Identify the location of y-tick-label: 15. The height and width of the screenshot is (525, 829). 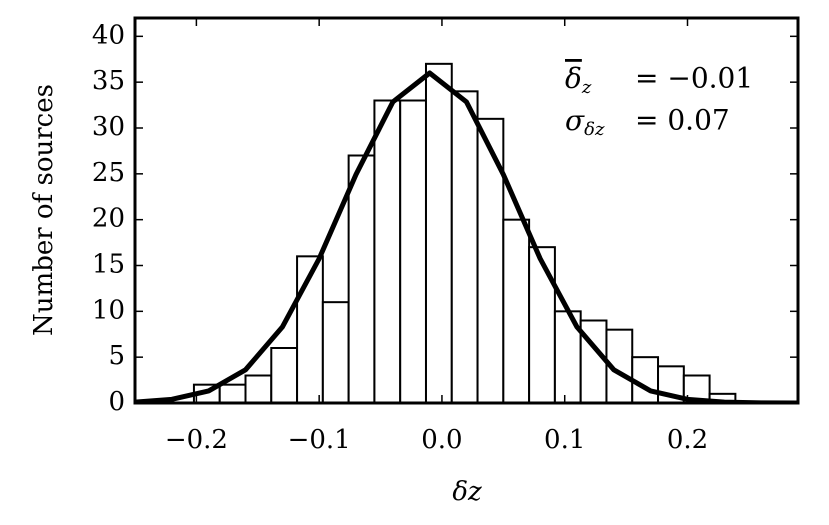
(108, 265).